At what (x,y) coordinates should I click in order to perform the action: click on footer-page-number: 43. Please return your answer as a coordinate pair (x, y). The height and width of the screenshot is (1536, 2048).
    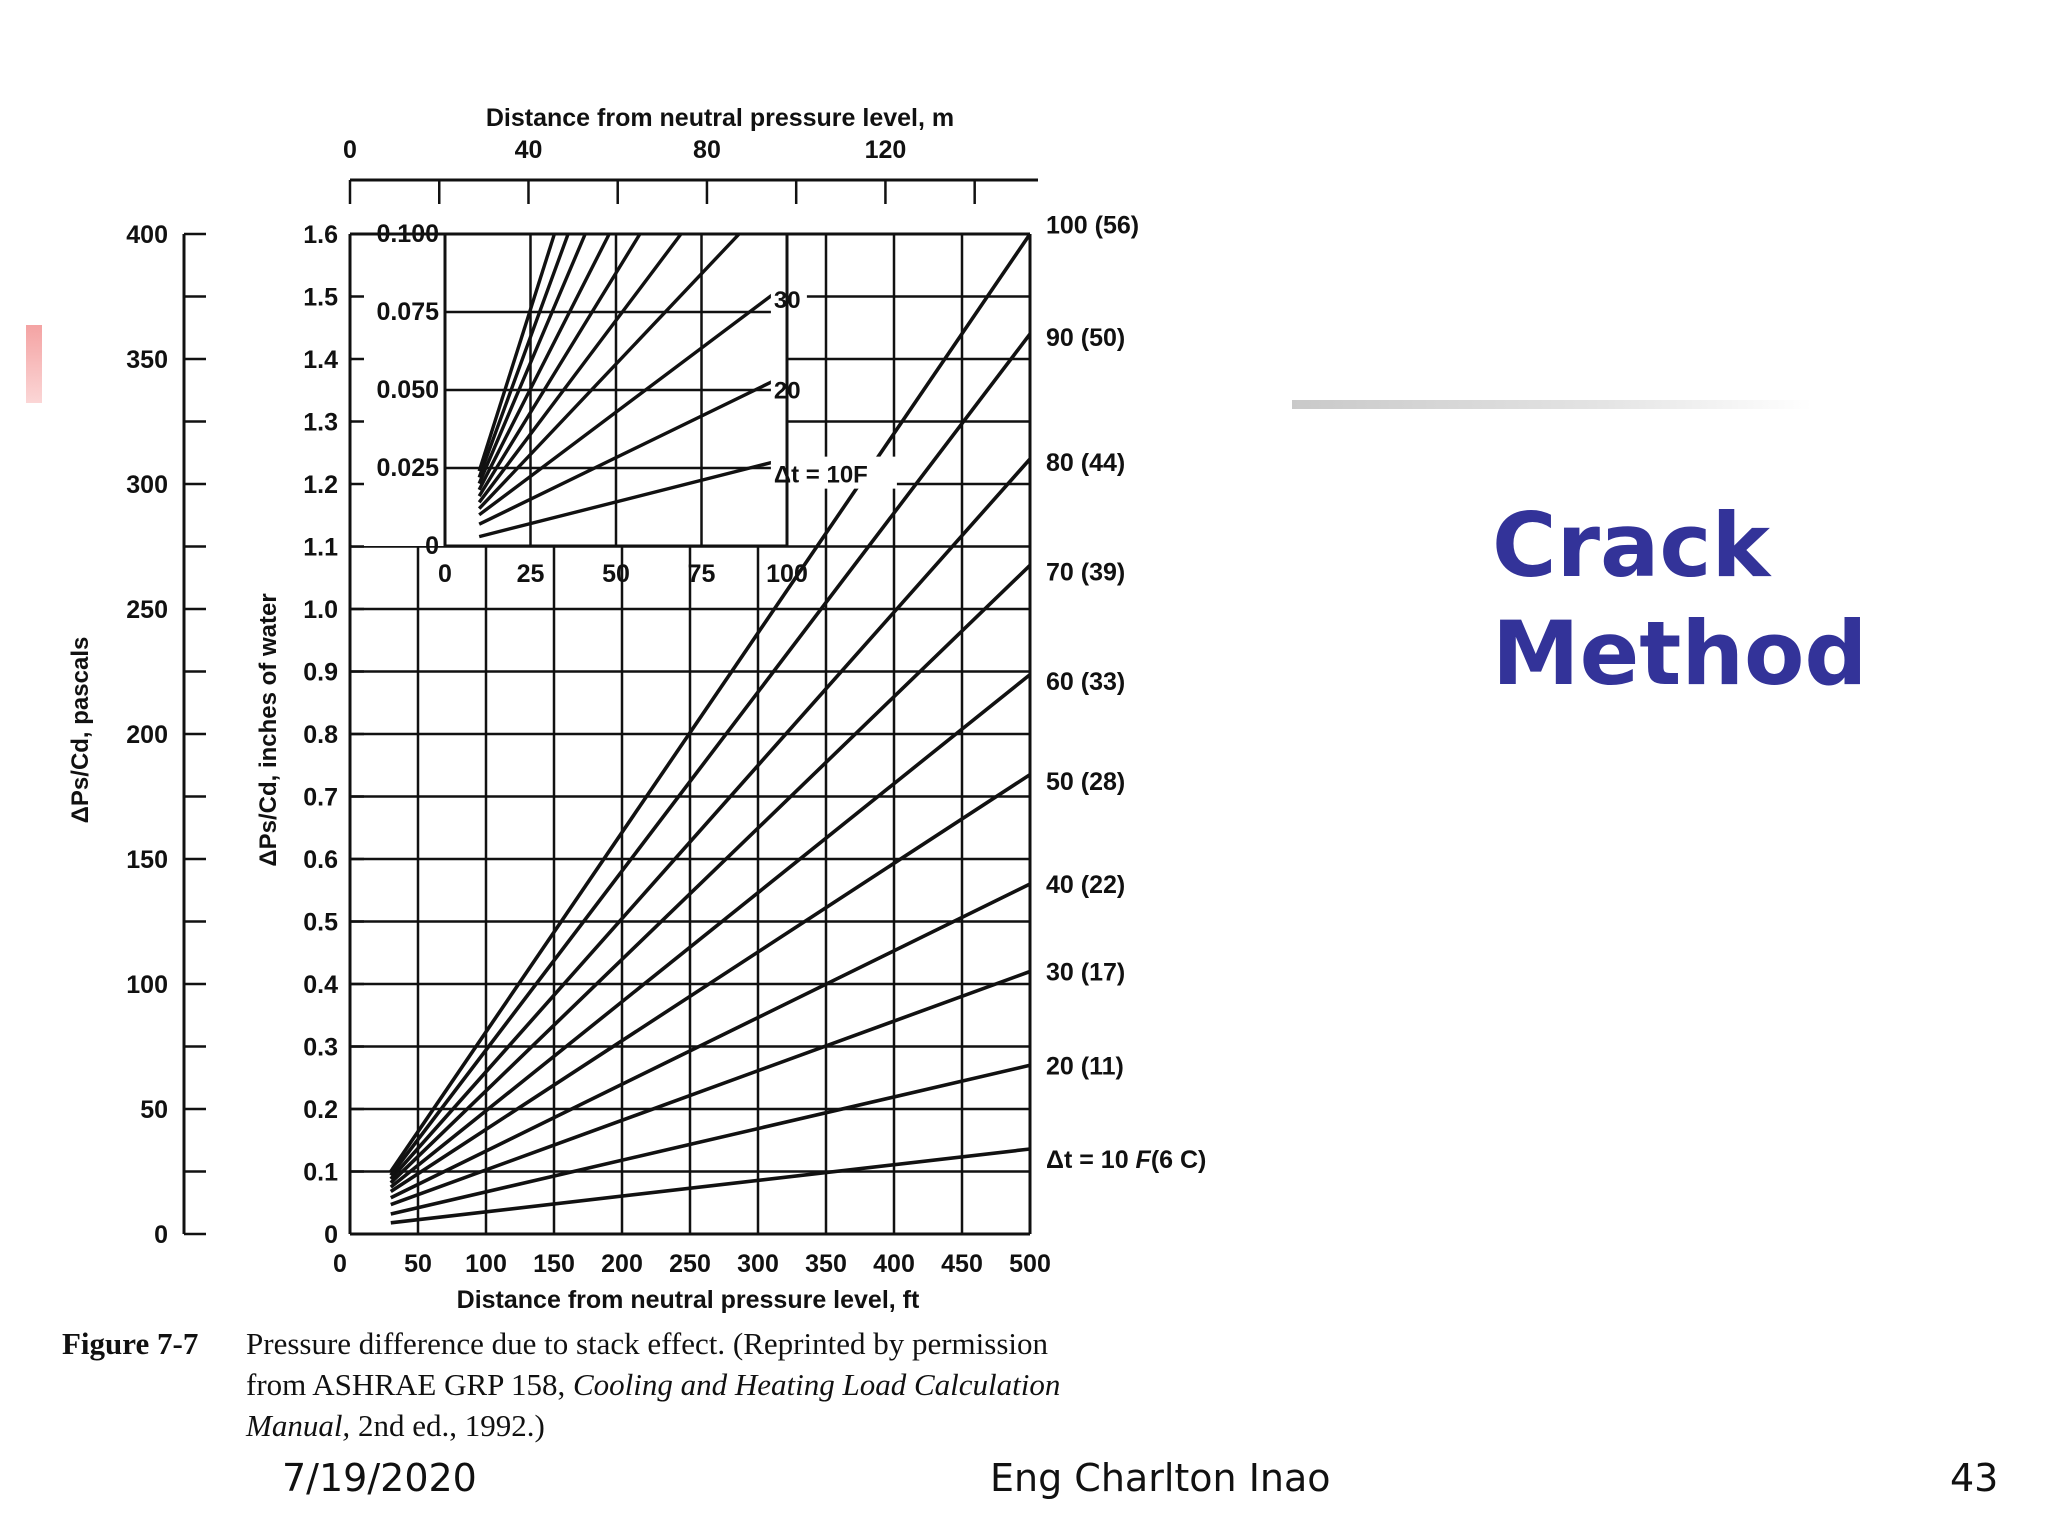
    Looking at the image, I should click on (1974, 1478).